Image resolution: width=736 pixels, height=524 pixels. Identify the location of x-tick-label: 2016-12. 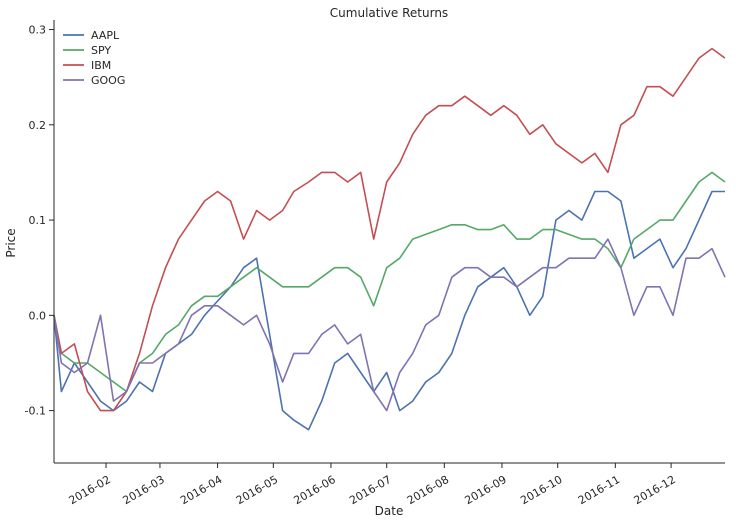
(655, 490).